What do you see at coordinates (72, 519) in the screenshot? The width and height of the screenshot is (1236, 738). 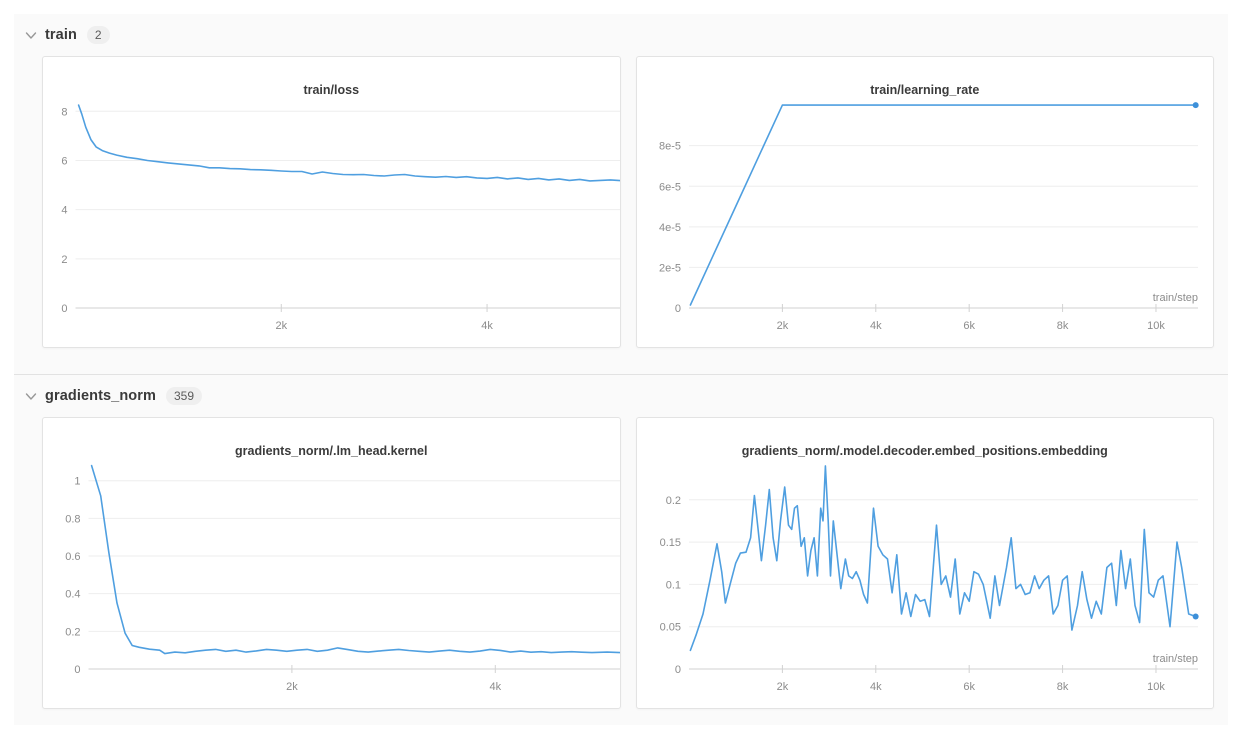 I see `y-tick-label: 0.8` at bounding box center [72, 519].